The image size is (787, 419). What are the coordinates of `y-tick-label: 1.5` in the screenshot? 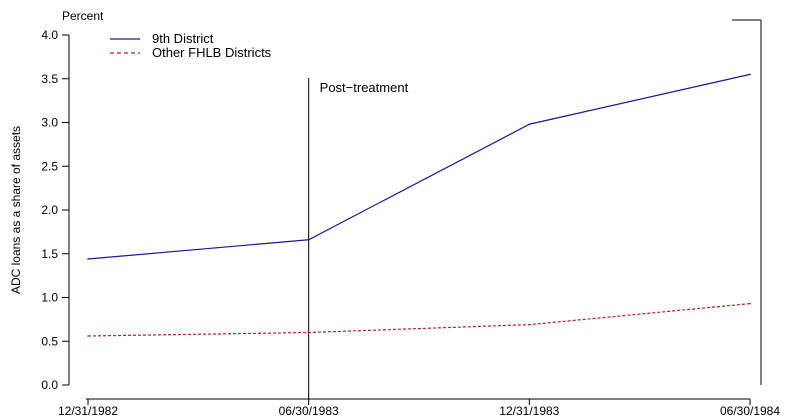 It's located at (49, 254).